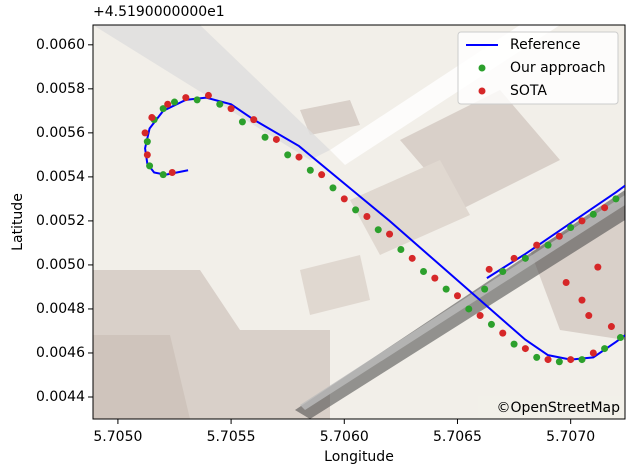 The image size is (627, 469). What do you see at coordinates (558, 68) in the screenshot?
I see `legend-label: Our approach` at bounding box center [558, 68].